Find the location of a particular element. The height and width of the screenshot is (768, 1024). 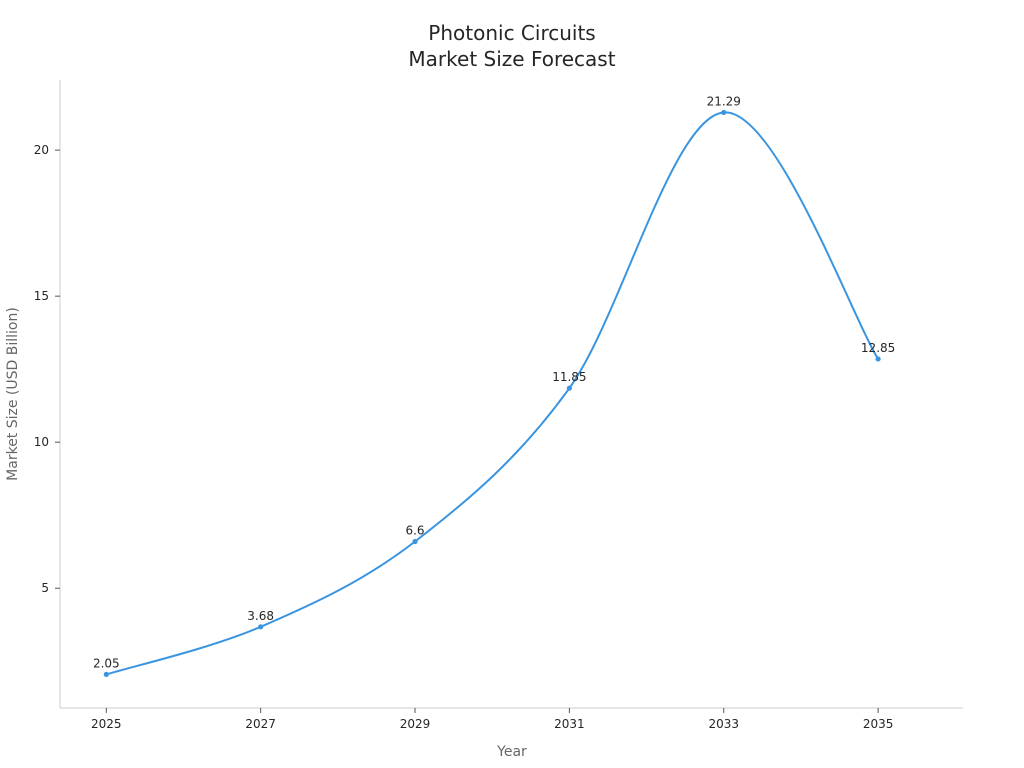

chart-title-line-1: Photonic Circuits is located at coordinates (511, 33).